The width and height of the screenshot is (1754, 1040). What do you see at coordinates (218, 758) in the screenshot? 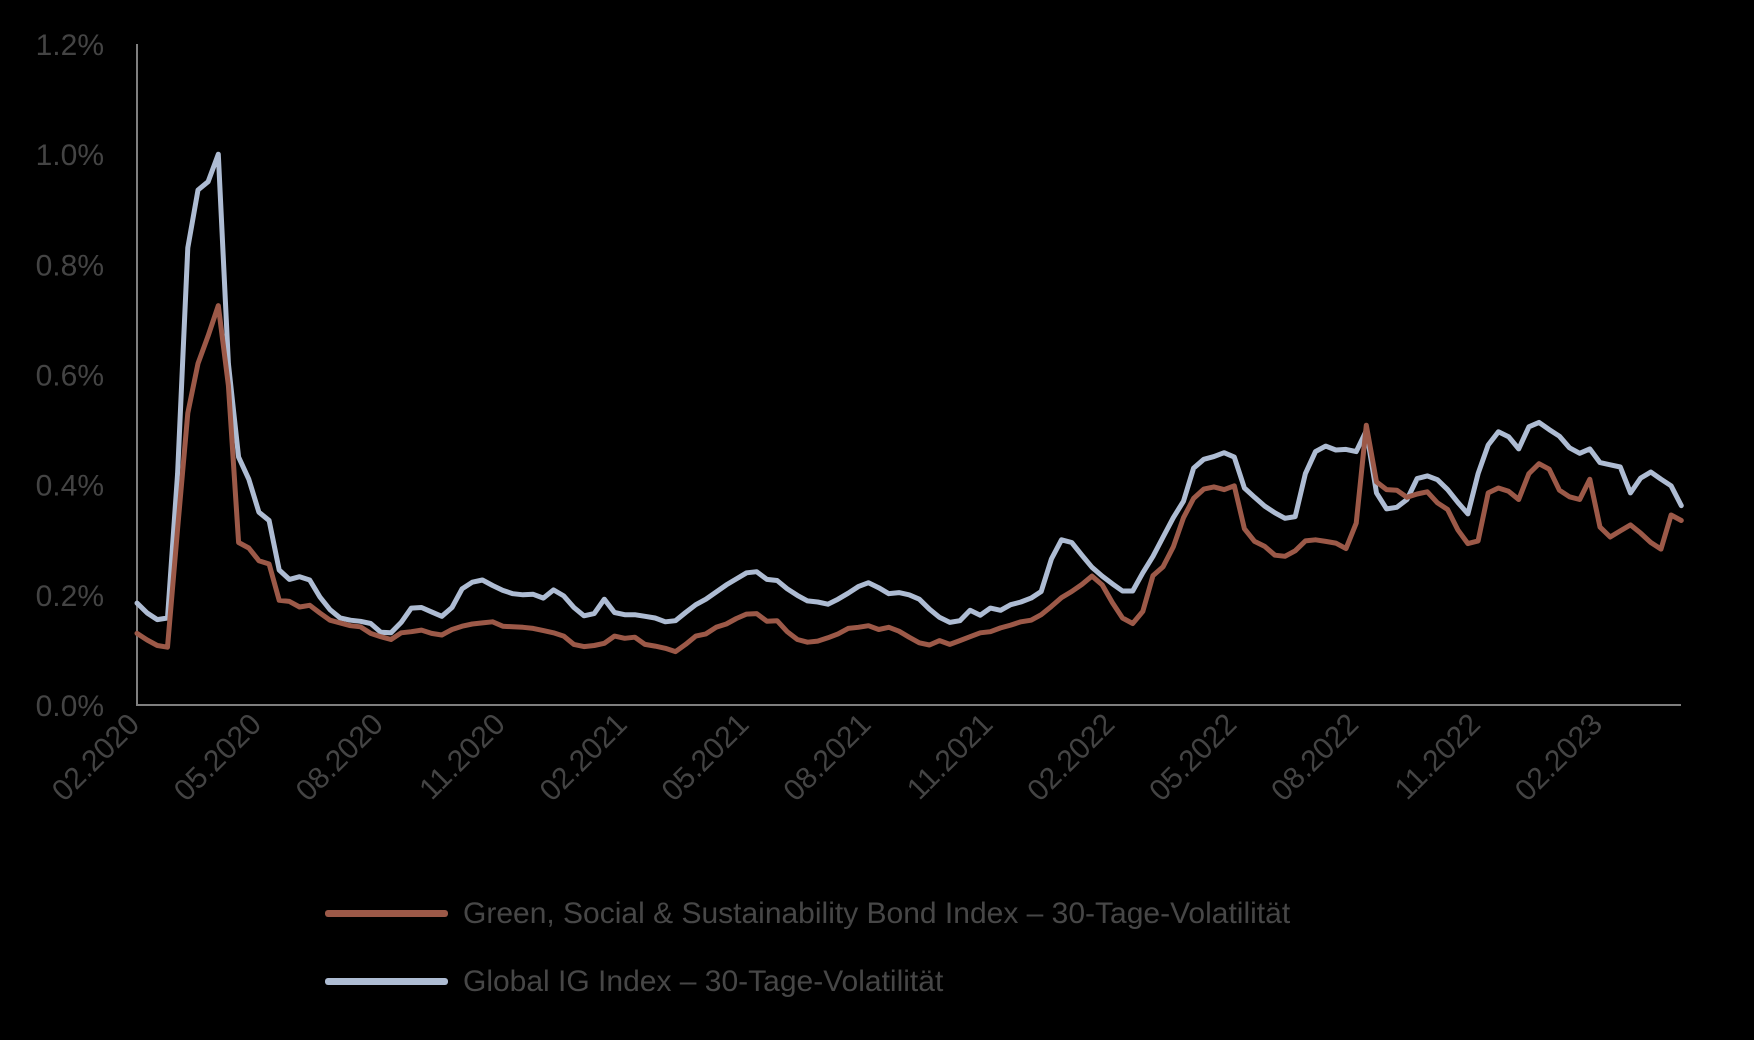
I see `x-axis-label: 05.2020` at bounding box center [218, 758].